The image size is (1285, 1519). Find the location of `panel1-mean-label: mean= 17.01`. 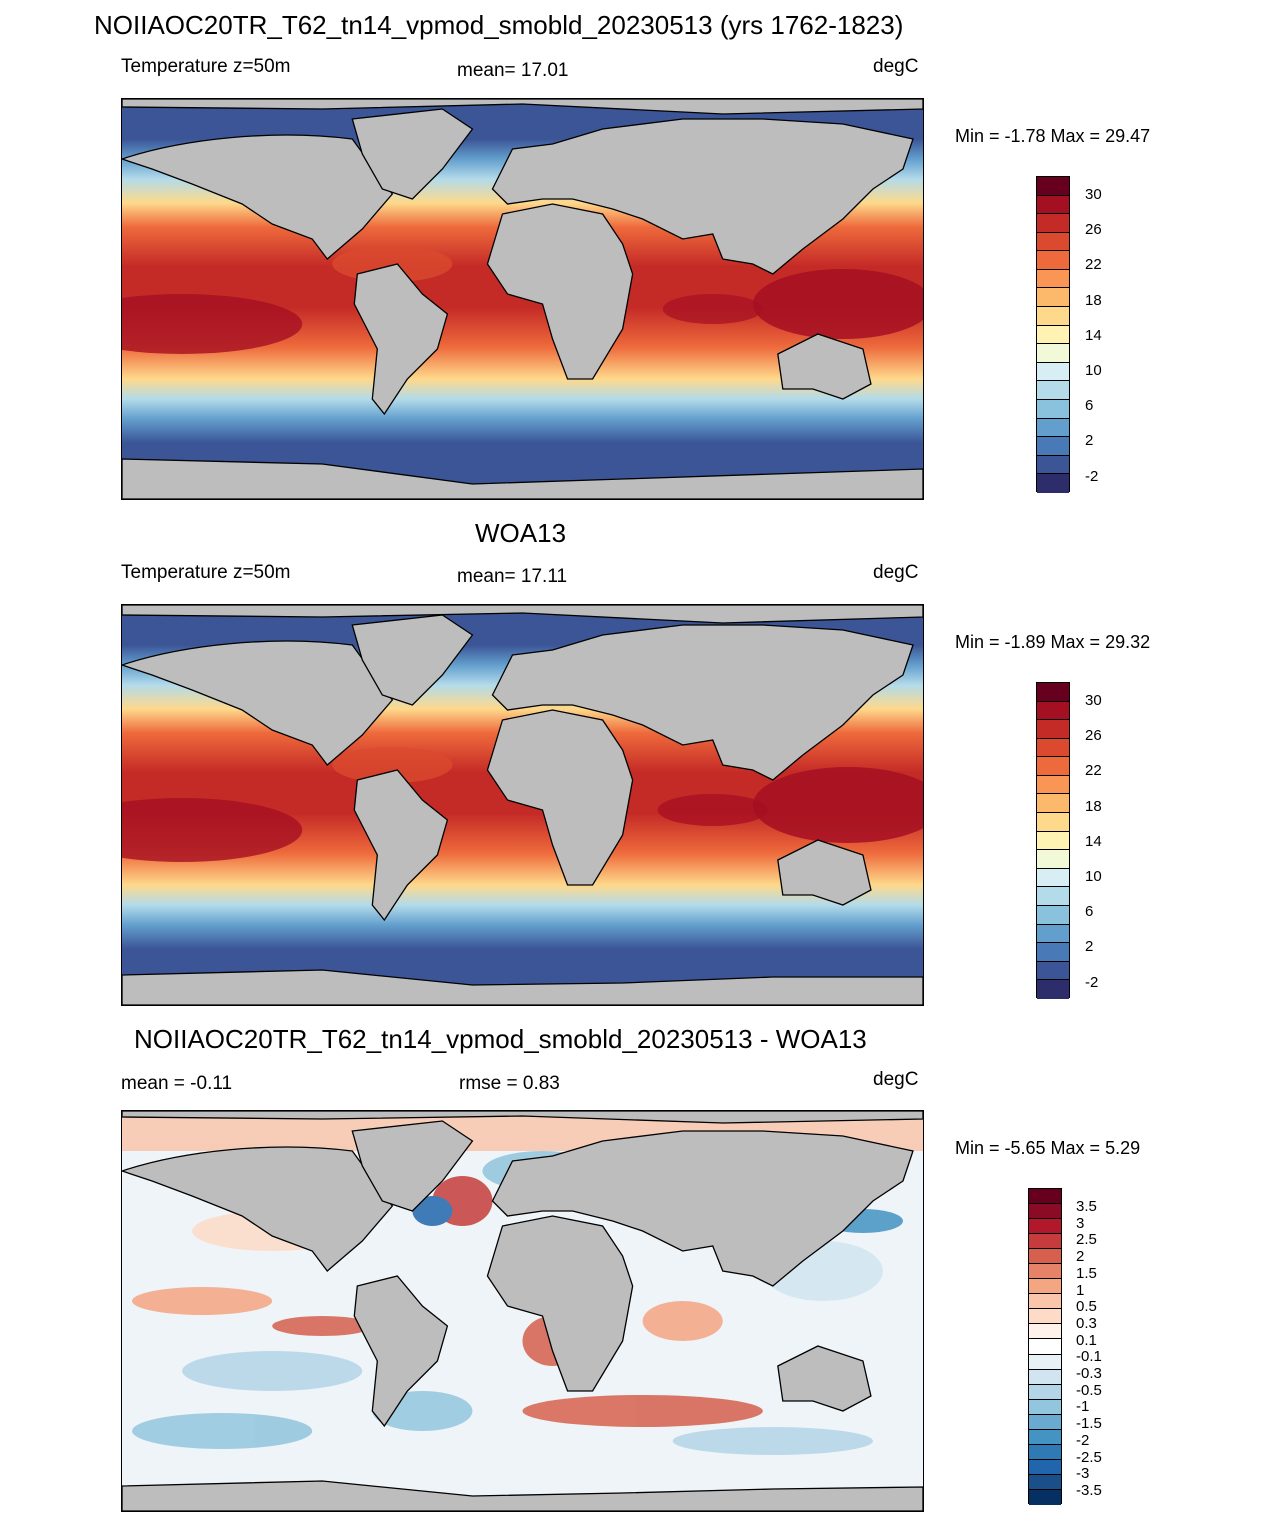

panel1-mean-label: mean= 17.01 is located at coordinates (513, 70).